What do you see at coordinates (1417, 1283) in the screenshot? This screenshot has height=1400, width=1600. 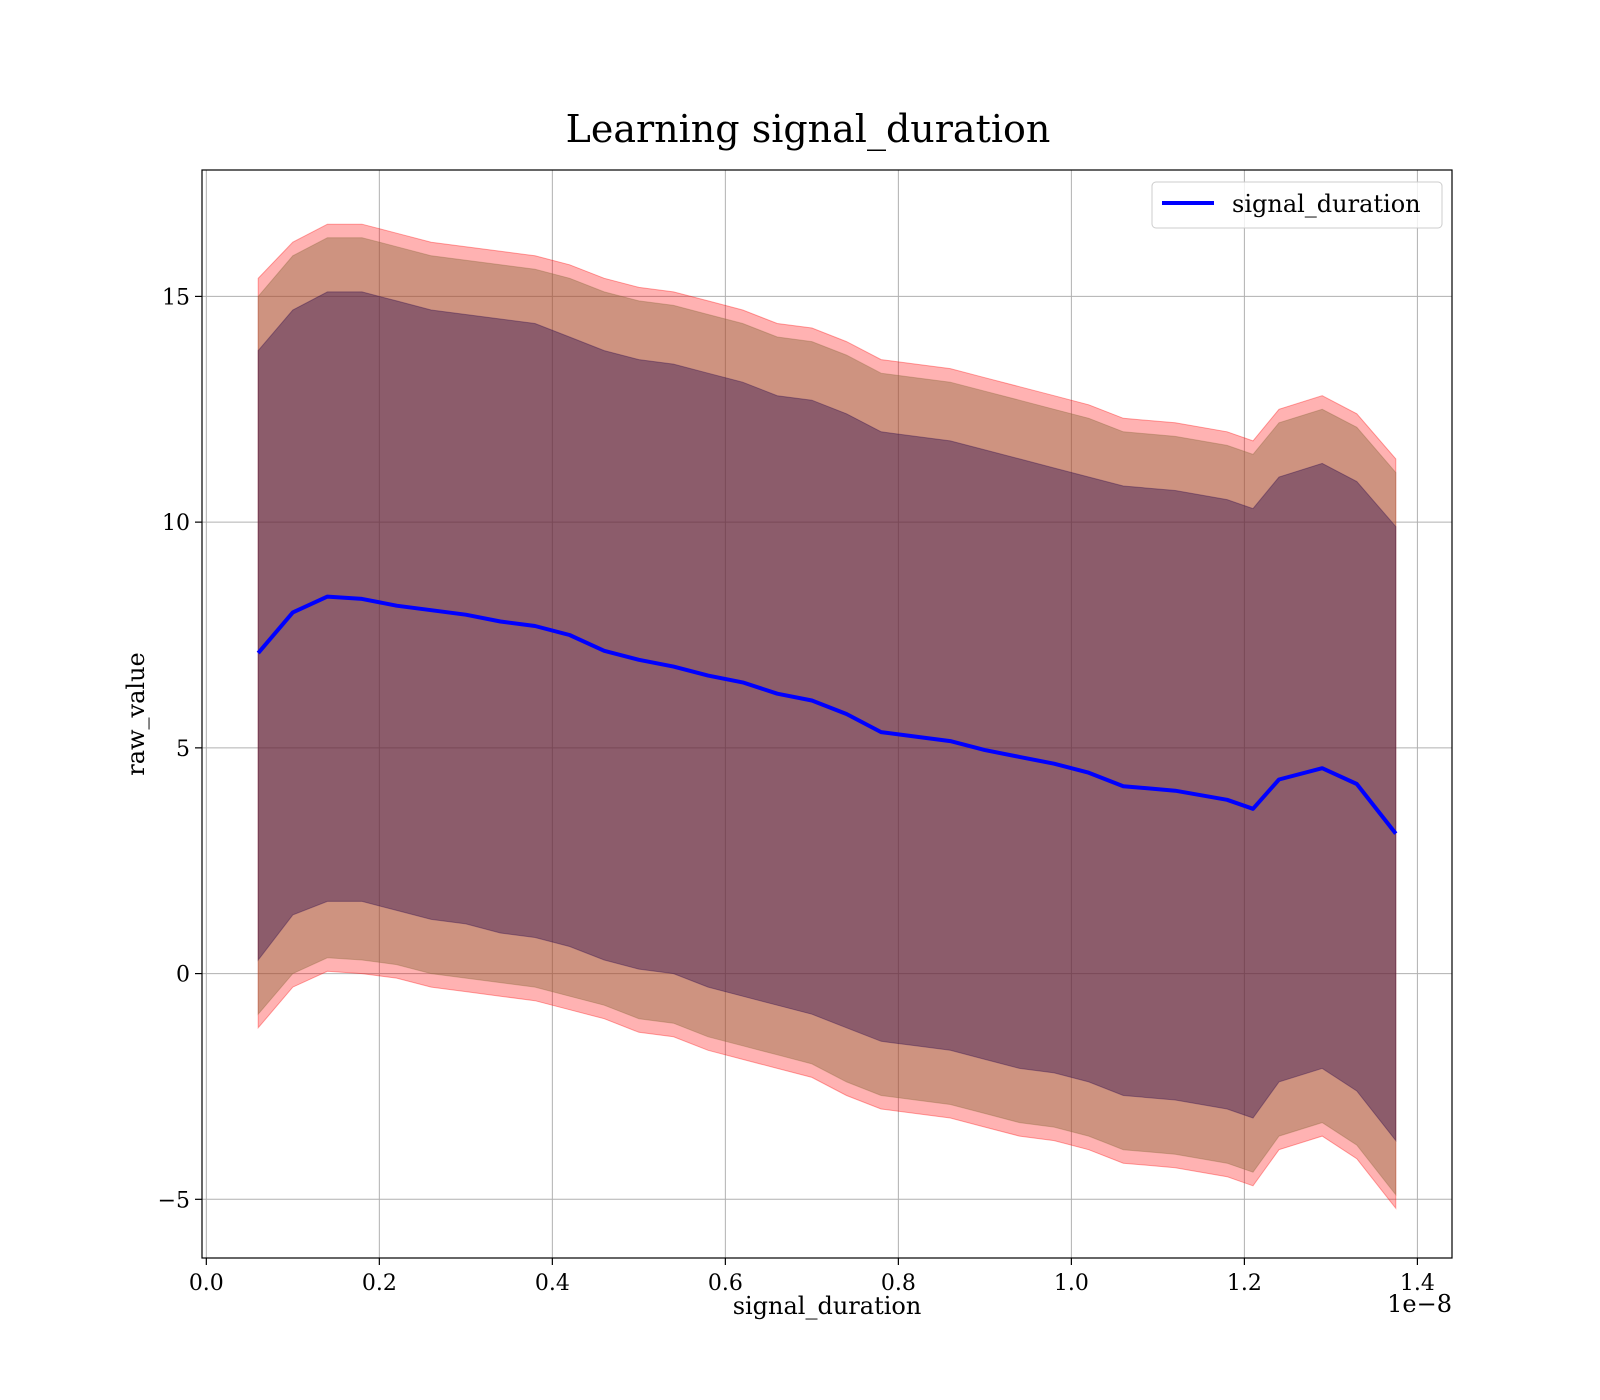 I see `x-tick-label: 1.4` at bounding box center [1417, 1283].